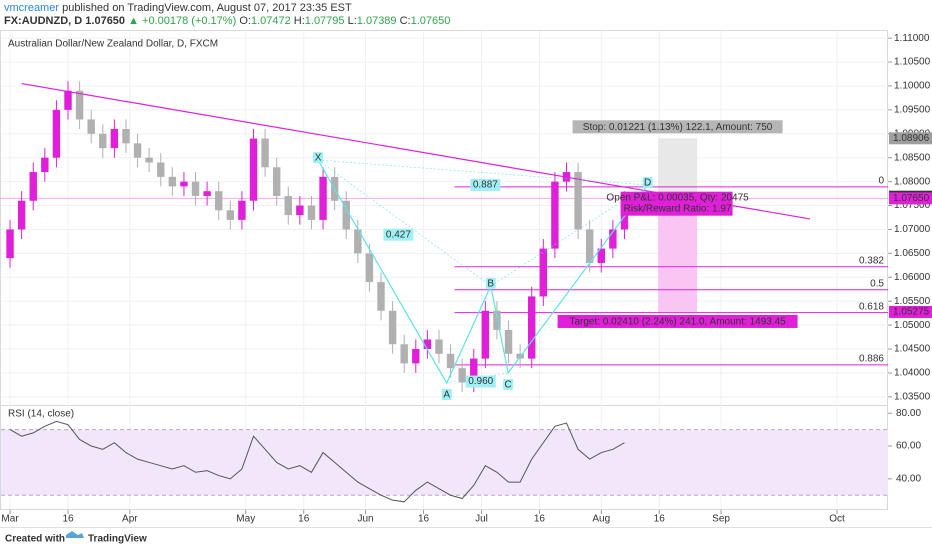 This screenshot has width=932, height=550. Describe the element at coordinates (912, 38) in the screenshot. I see `y-tick-label: 1.11000` at that location.